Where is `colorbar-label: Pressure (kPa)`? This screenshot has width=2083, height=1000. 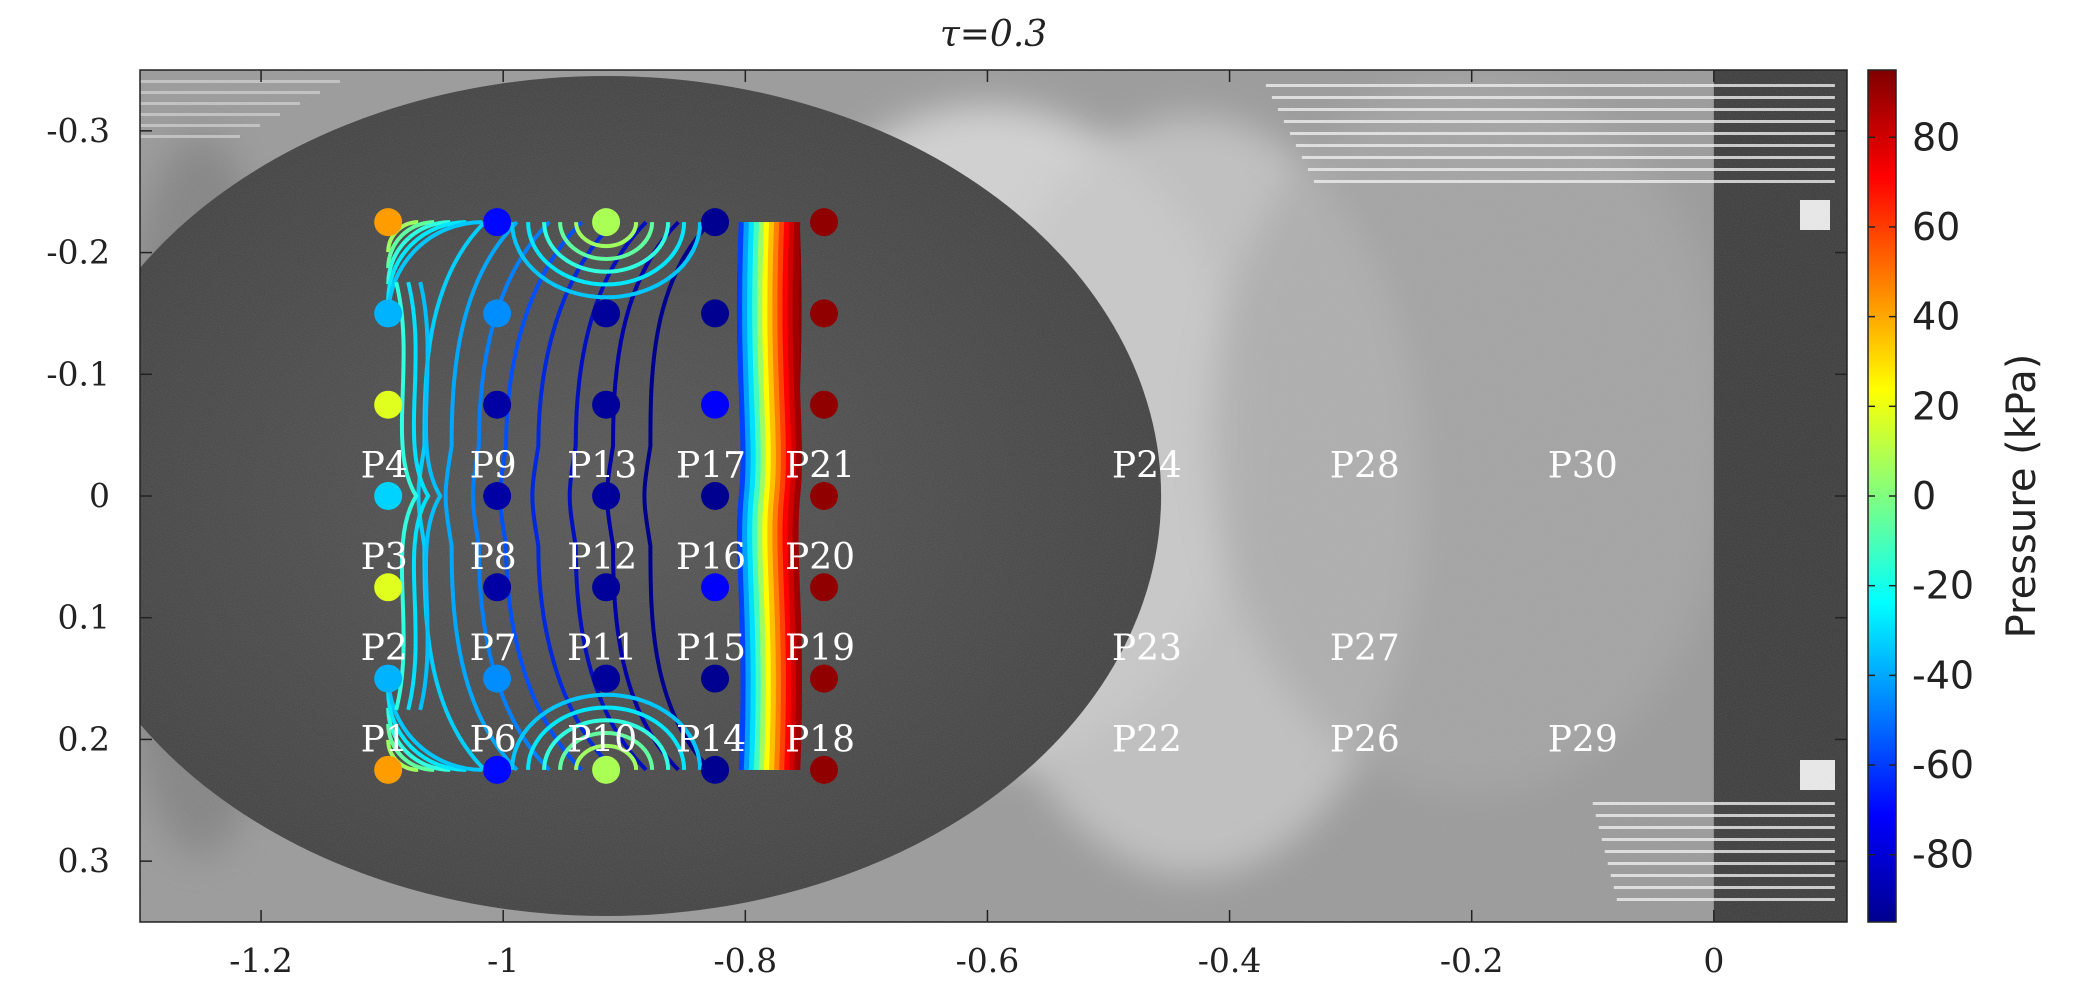 colorbar-label: Pressure (kPa) is located at coordinates (2022, 496).